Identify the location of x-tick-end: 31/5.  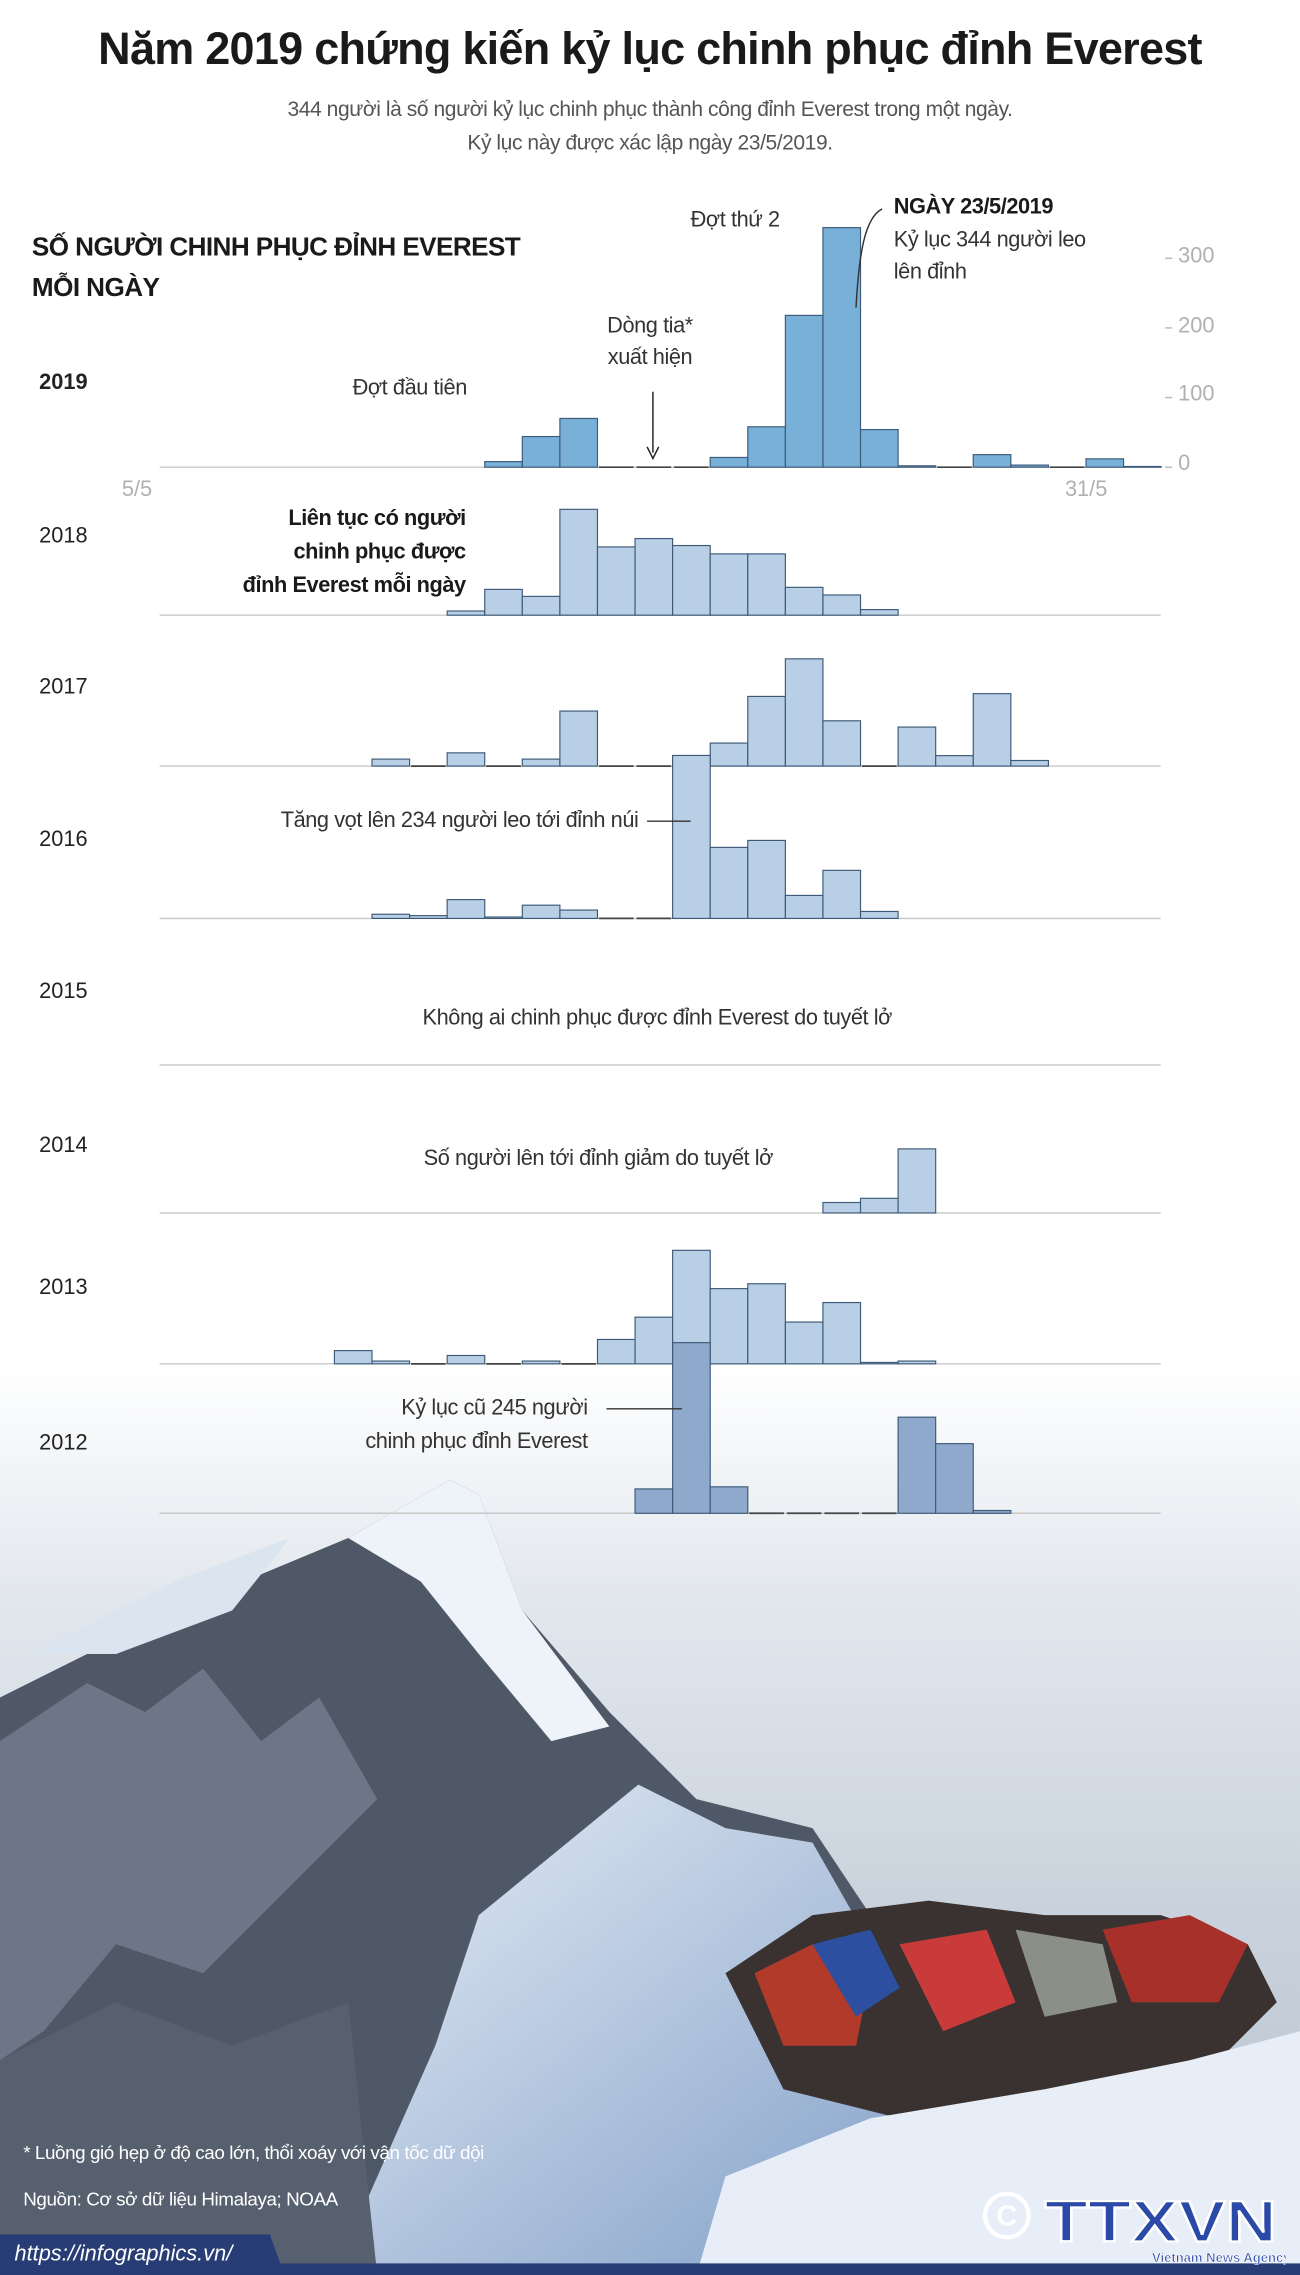
(1086, 490).